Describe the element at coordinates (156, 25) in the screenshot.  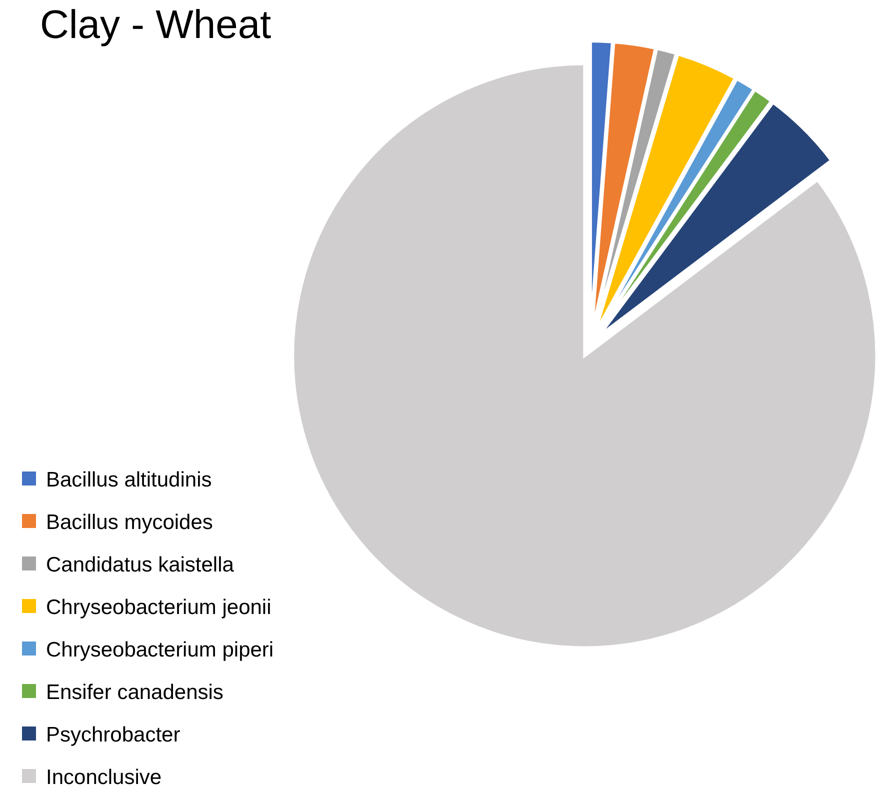
I see `chart-title: Clay - Wheat` at that location.